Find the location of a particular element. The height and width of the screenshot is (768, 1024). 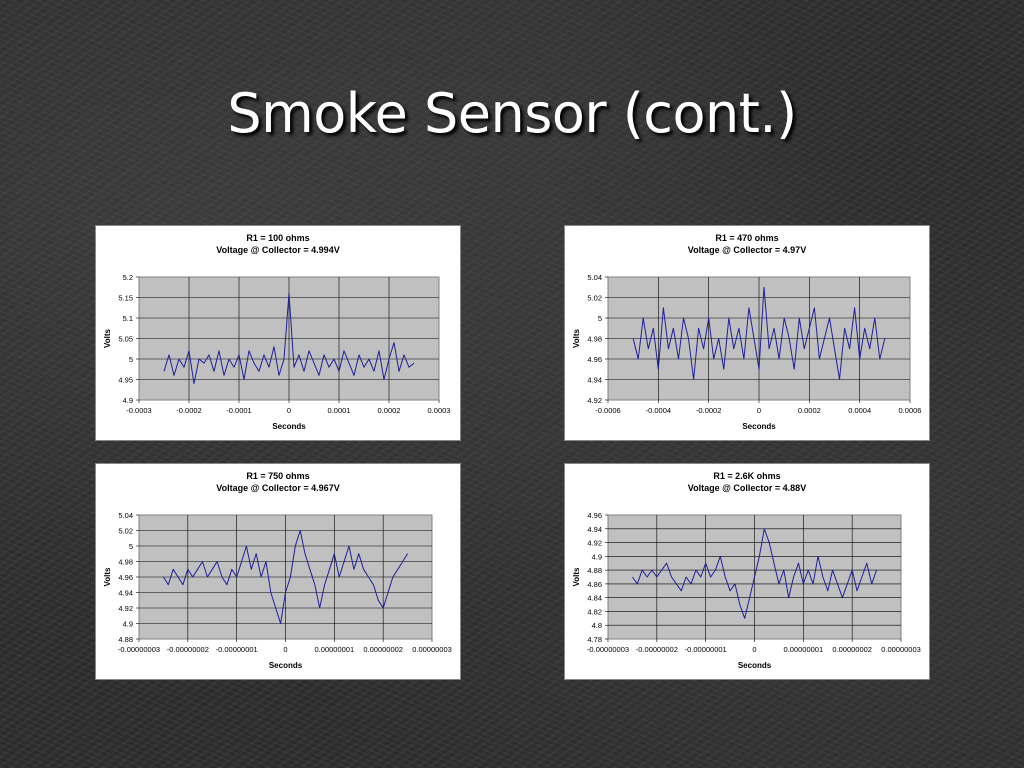

chart-subtitle: Voltage @ Collector = 4.97V is located at coordinates (747, 250).